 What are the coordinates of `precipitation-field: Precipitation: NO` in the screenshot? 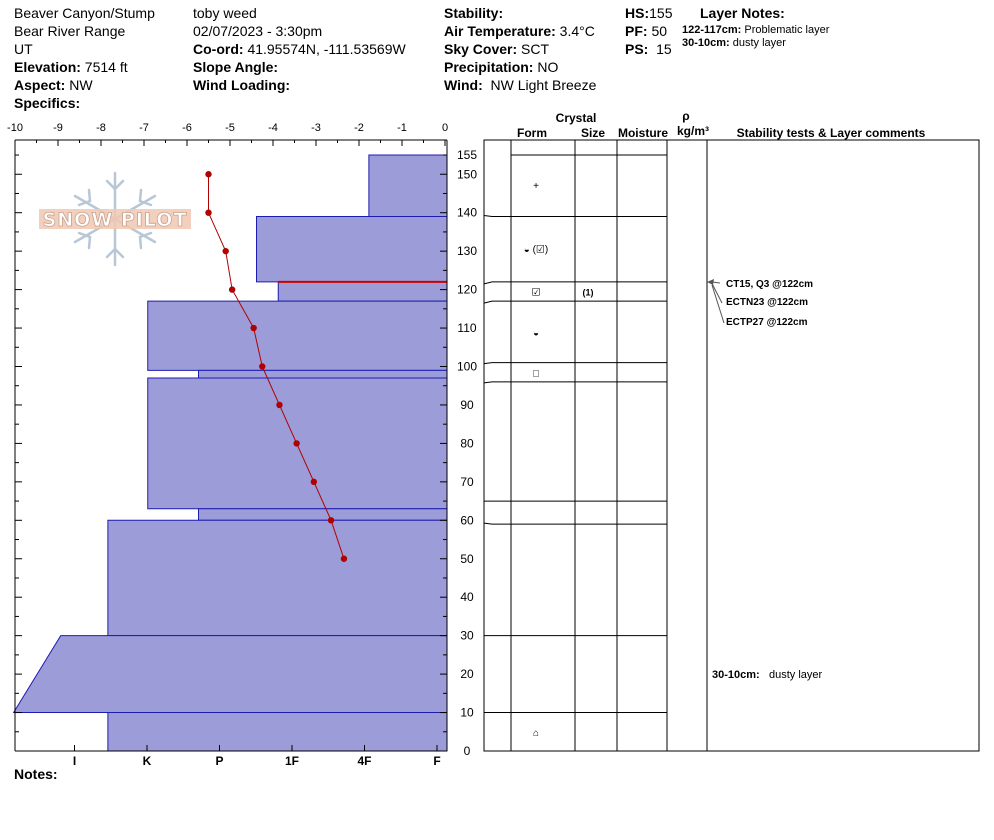 It's located at (501, 67).